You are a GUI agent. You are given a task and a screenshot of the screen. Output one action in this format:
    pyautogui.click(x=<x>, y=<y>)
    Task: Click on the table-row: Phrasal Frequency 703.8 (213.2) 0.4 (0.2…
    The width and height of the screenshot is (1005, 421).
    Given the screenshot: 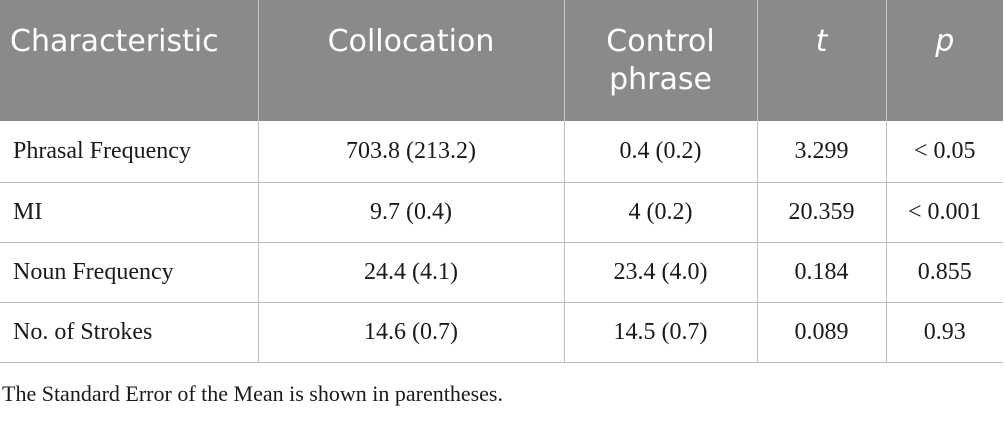 What is the action you would take?
    pyautogui.click(x=501, y=152)
    